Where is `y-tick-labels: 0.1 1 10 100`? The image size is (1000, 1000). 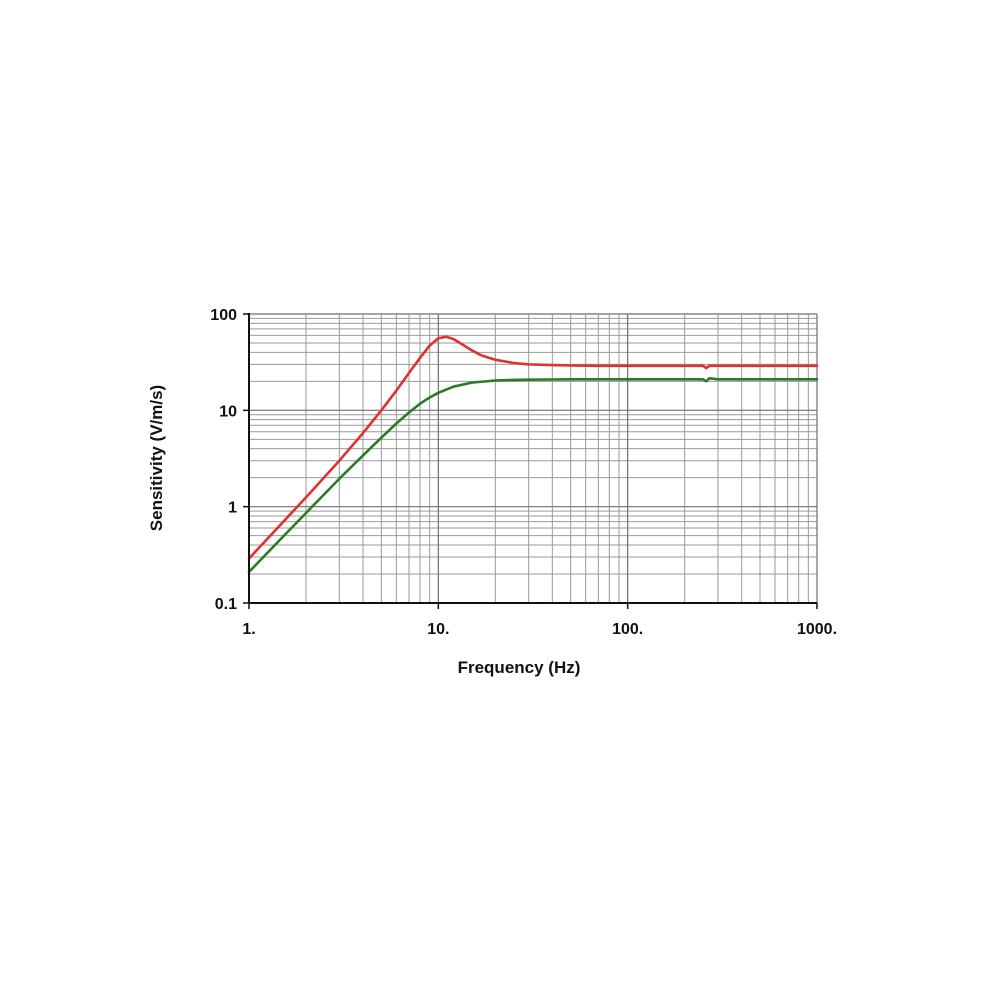
y-tick-labels: 0.1 1 10 100 is located at coordinates (223, 460).